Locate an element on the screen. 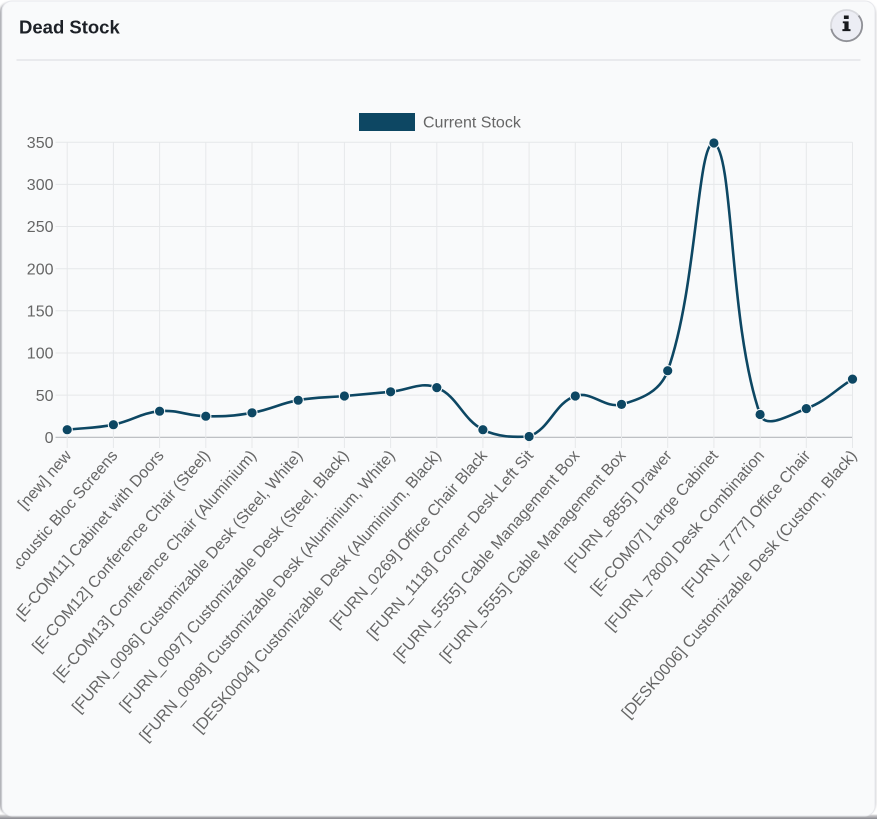 This screenshot has width=877, height=819. svg-text: 250 is located at coordinates (40, 227).